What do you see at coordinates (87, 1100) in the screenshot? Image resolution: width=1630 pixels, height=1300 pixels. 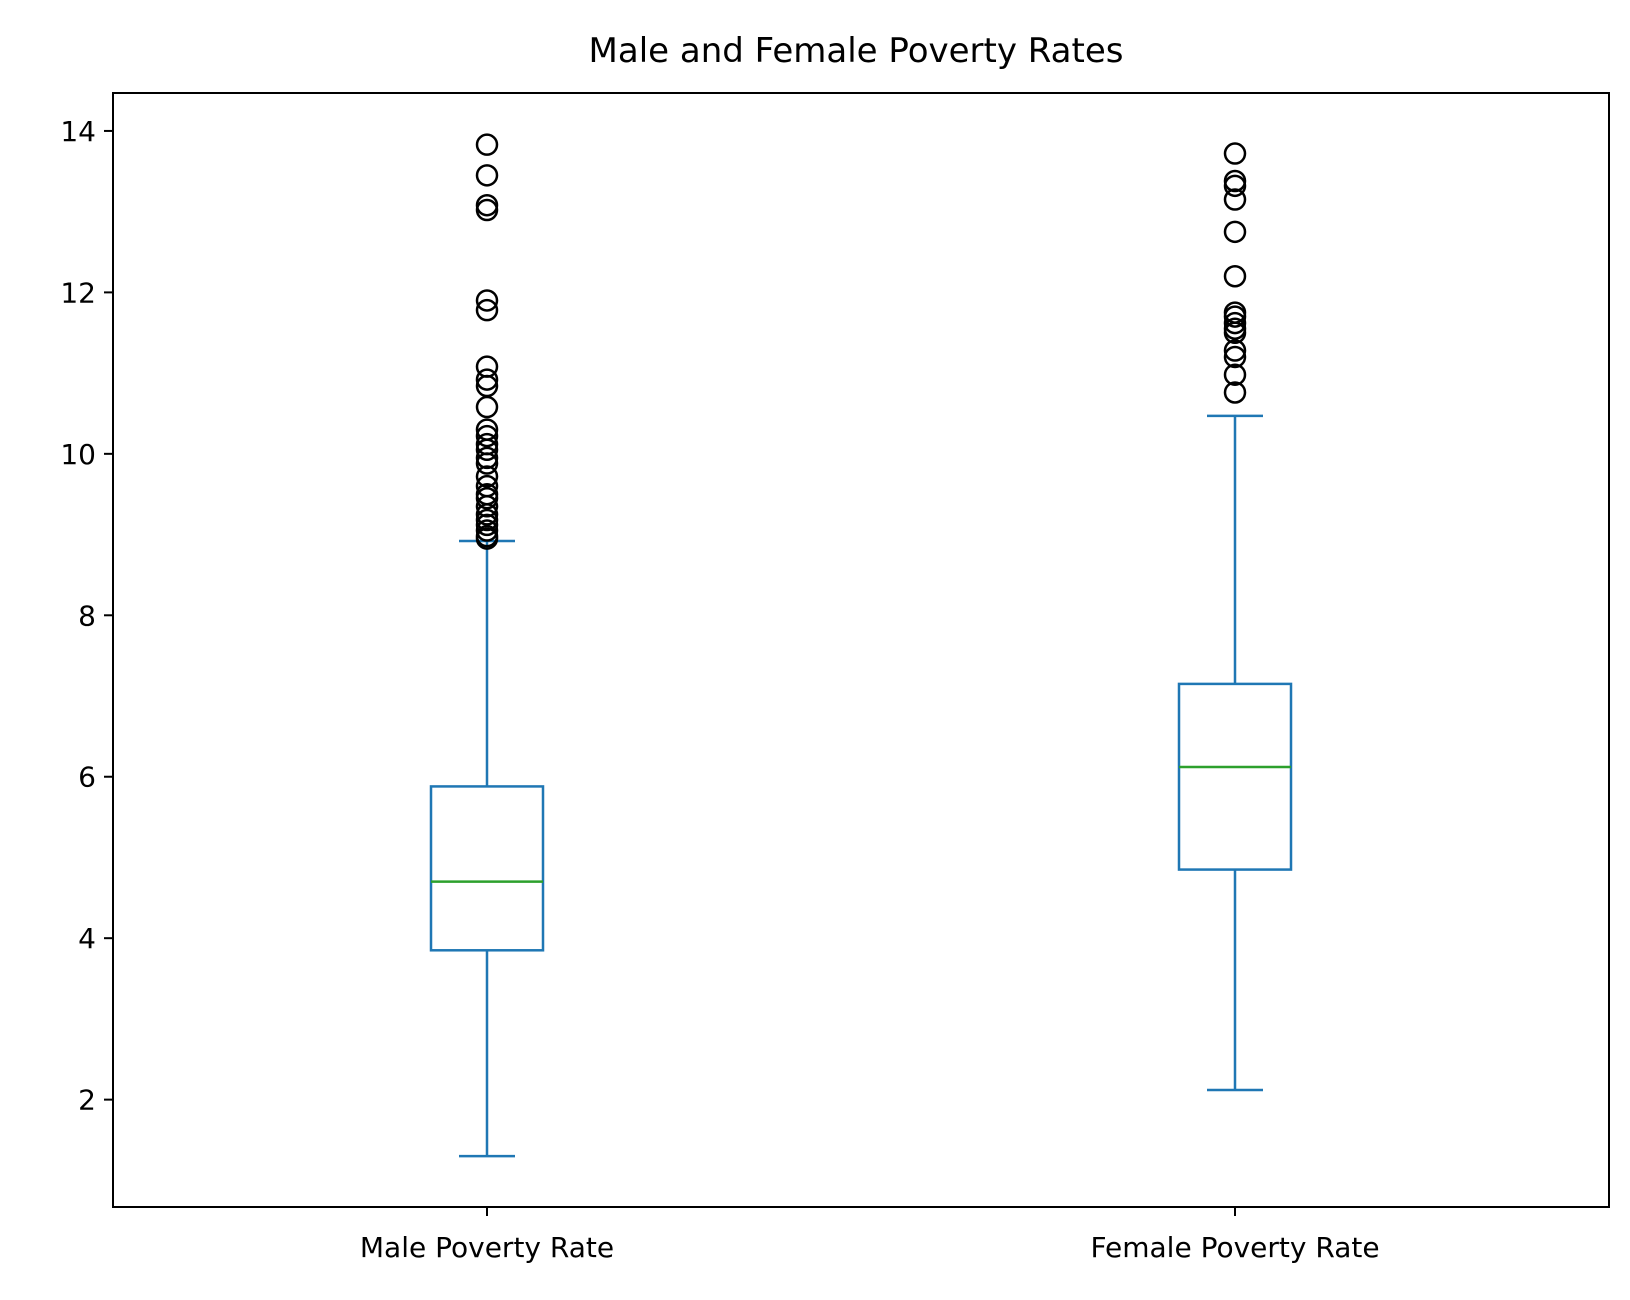 I see `y-tick-label: 2` at bounding box center [87, 1100].